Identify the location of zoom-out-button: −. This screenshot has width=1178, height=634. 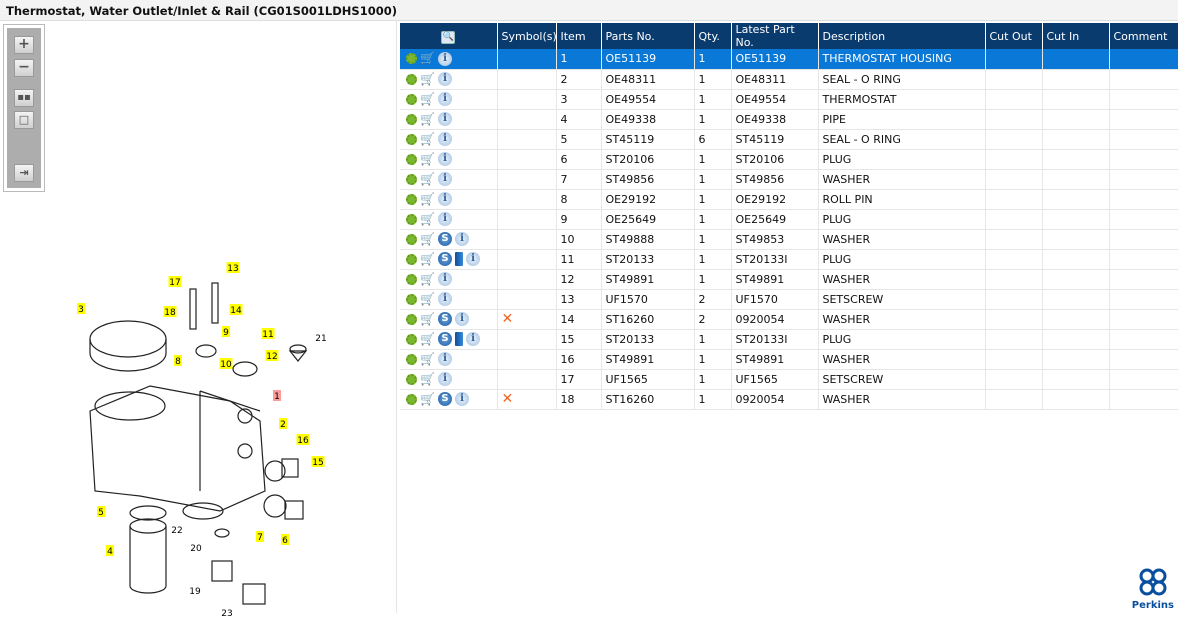
(24, 68).